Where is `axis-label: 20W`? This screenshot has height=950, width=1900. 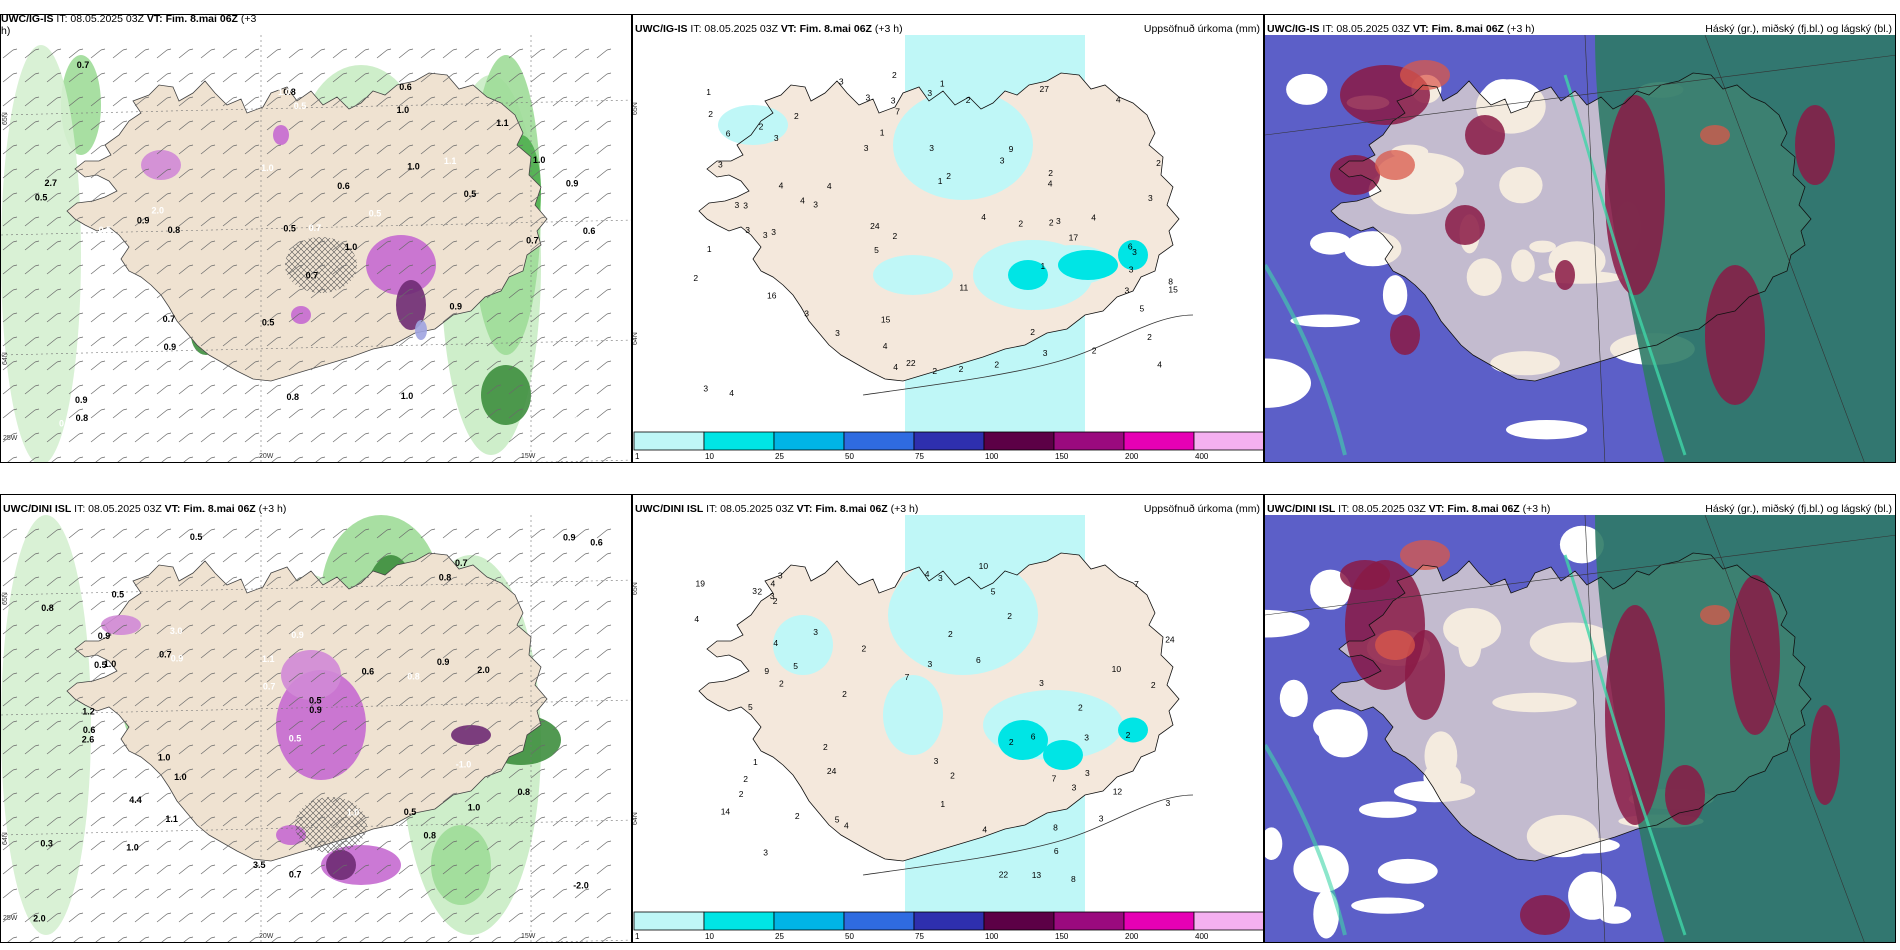 axis-label: 20W is located at coordinates (266, 456).